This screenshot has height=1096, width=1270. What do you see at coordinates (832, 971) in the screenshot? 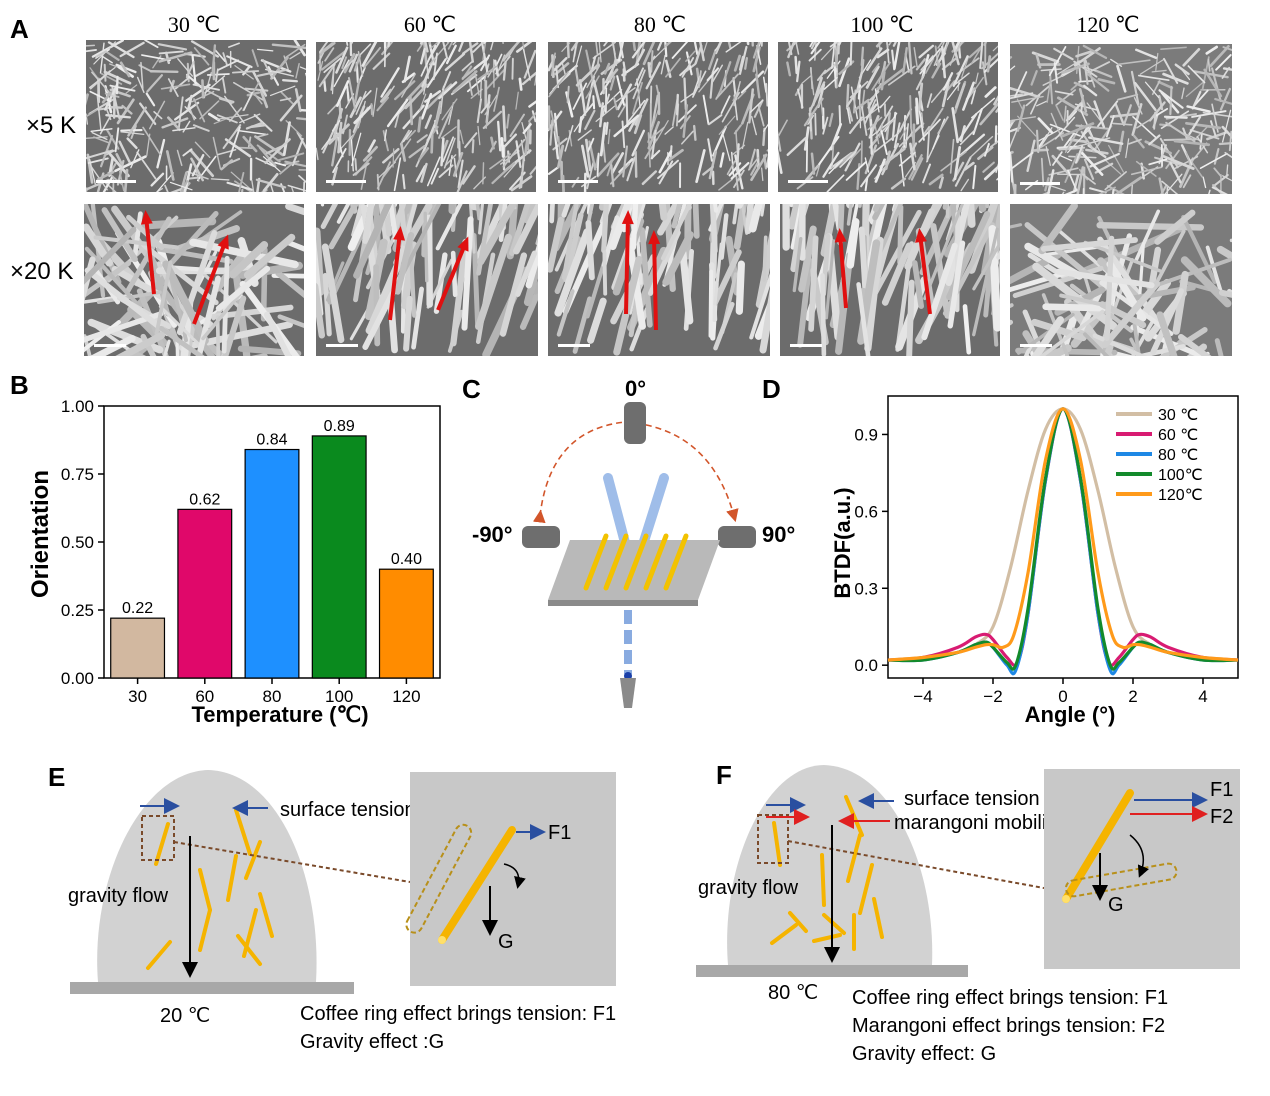
I see `substrate-80c` at bounding box center [832, 971].